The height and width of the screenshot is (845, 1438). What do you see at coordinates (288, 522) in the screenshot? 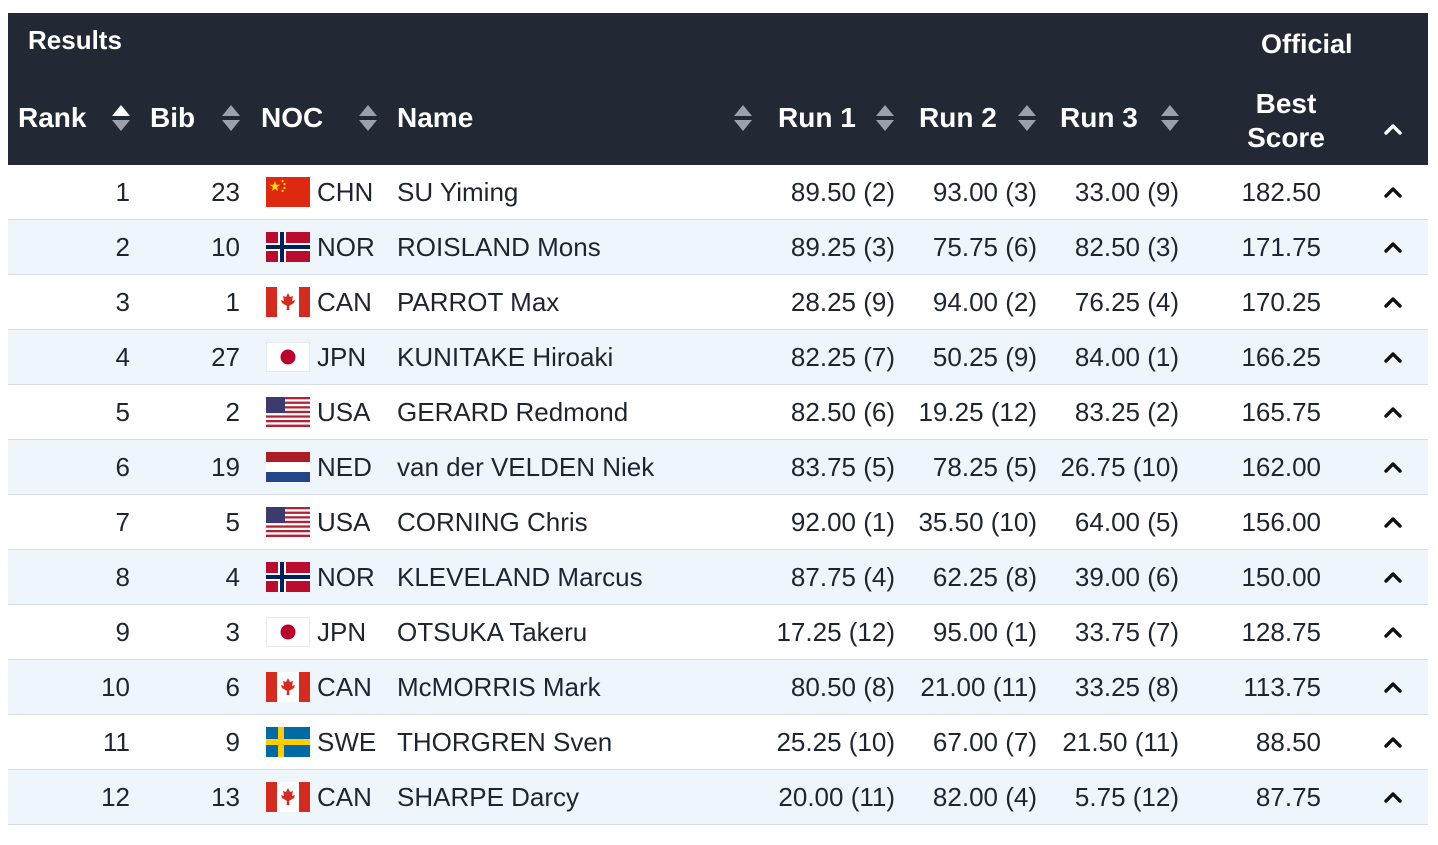
I see `usa-flag-icon` at bounding box center [288, 522].